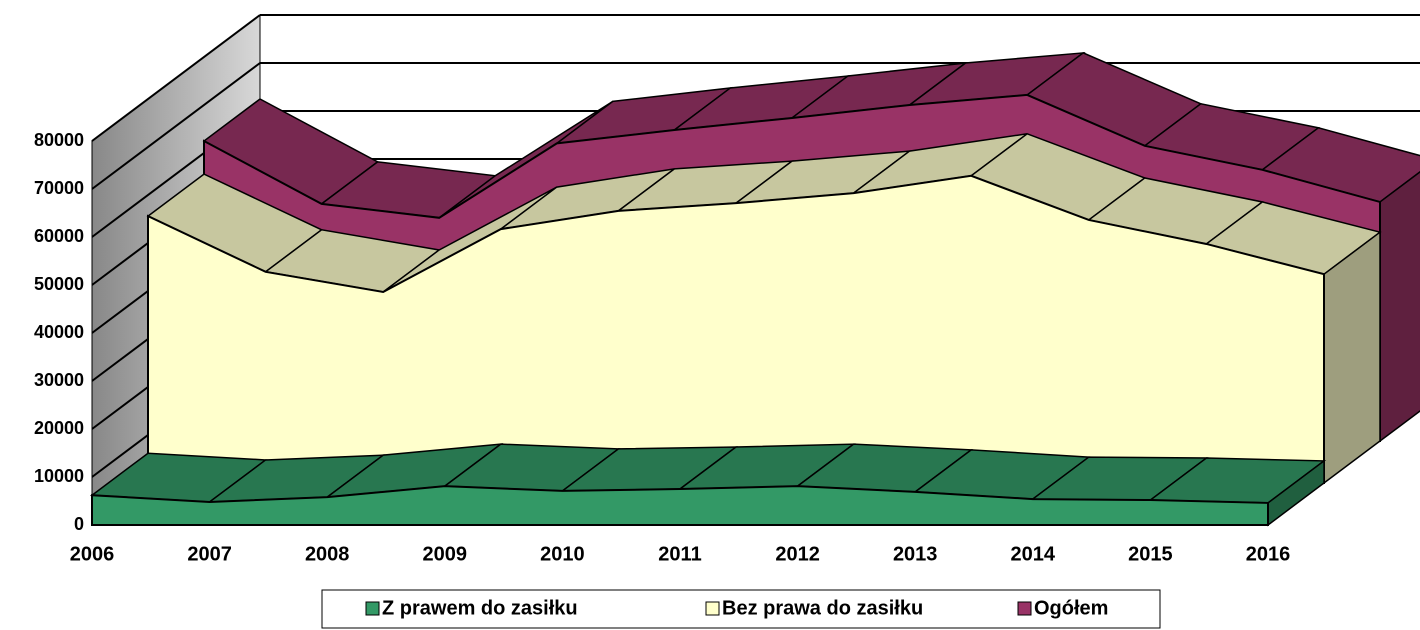 This screenshot has width=1420, height=630. I want to click on legend-label: Bez prawa do zasiłku, so click(822, 608).